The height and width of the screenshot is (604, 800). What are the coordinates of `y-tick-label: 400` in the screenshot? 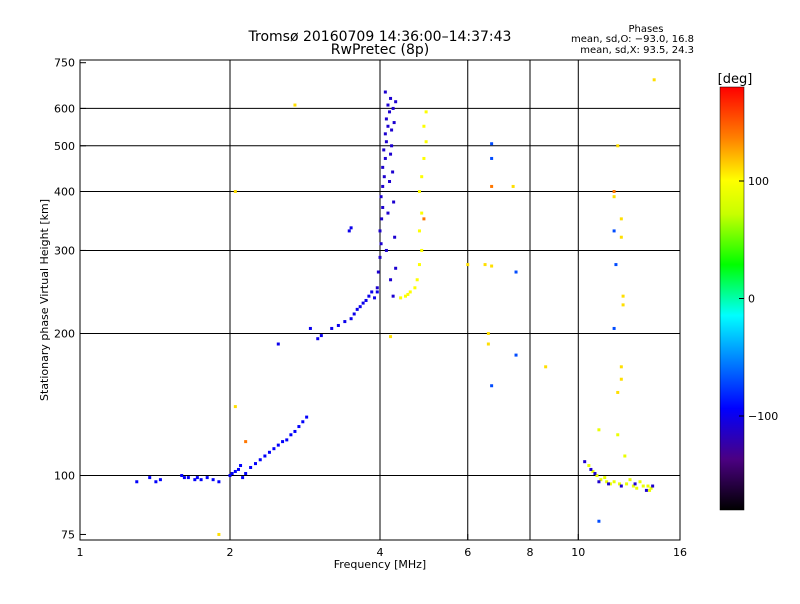 It's located at (64, 192).